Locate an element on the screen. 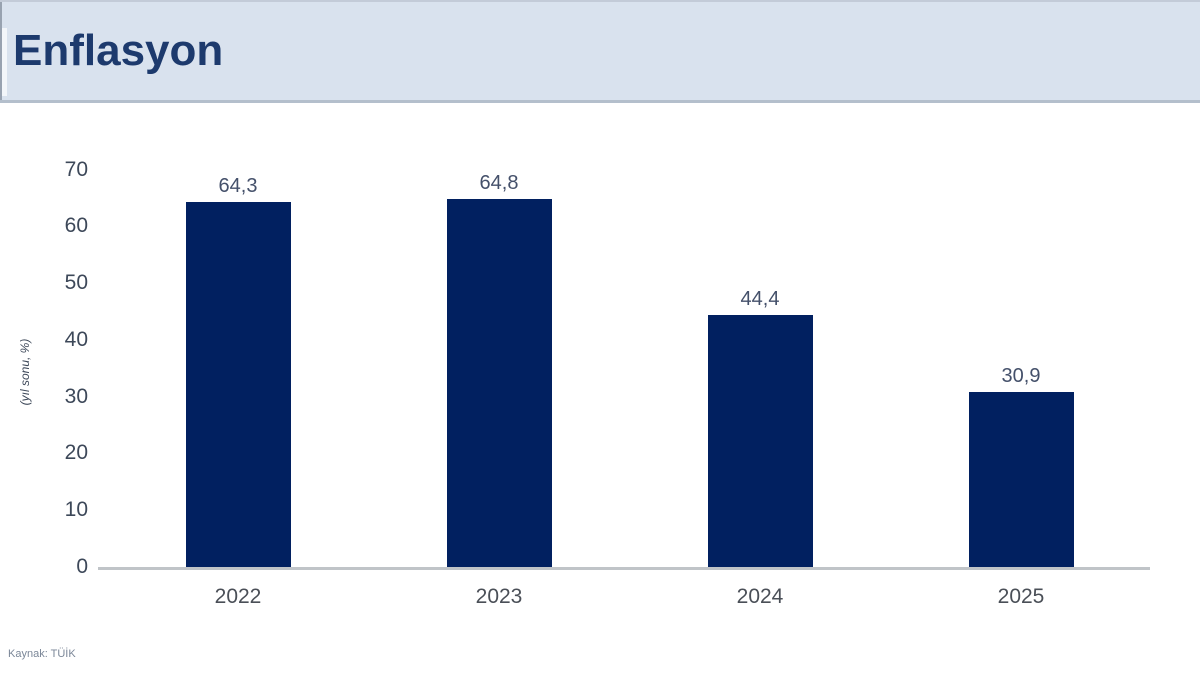 The height and width of the screenshot is (675, 1200). page-title: Enflasyon is located at coordinates (118, 50).